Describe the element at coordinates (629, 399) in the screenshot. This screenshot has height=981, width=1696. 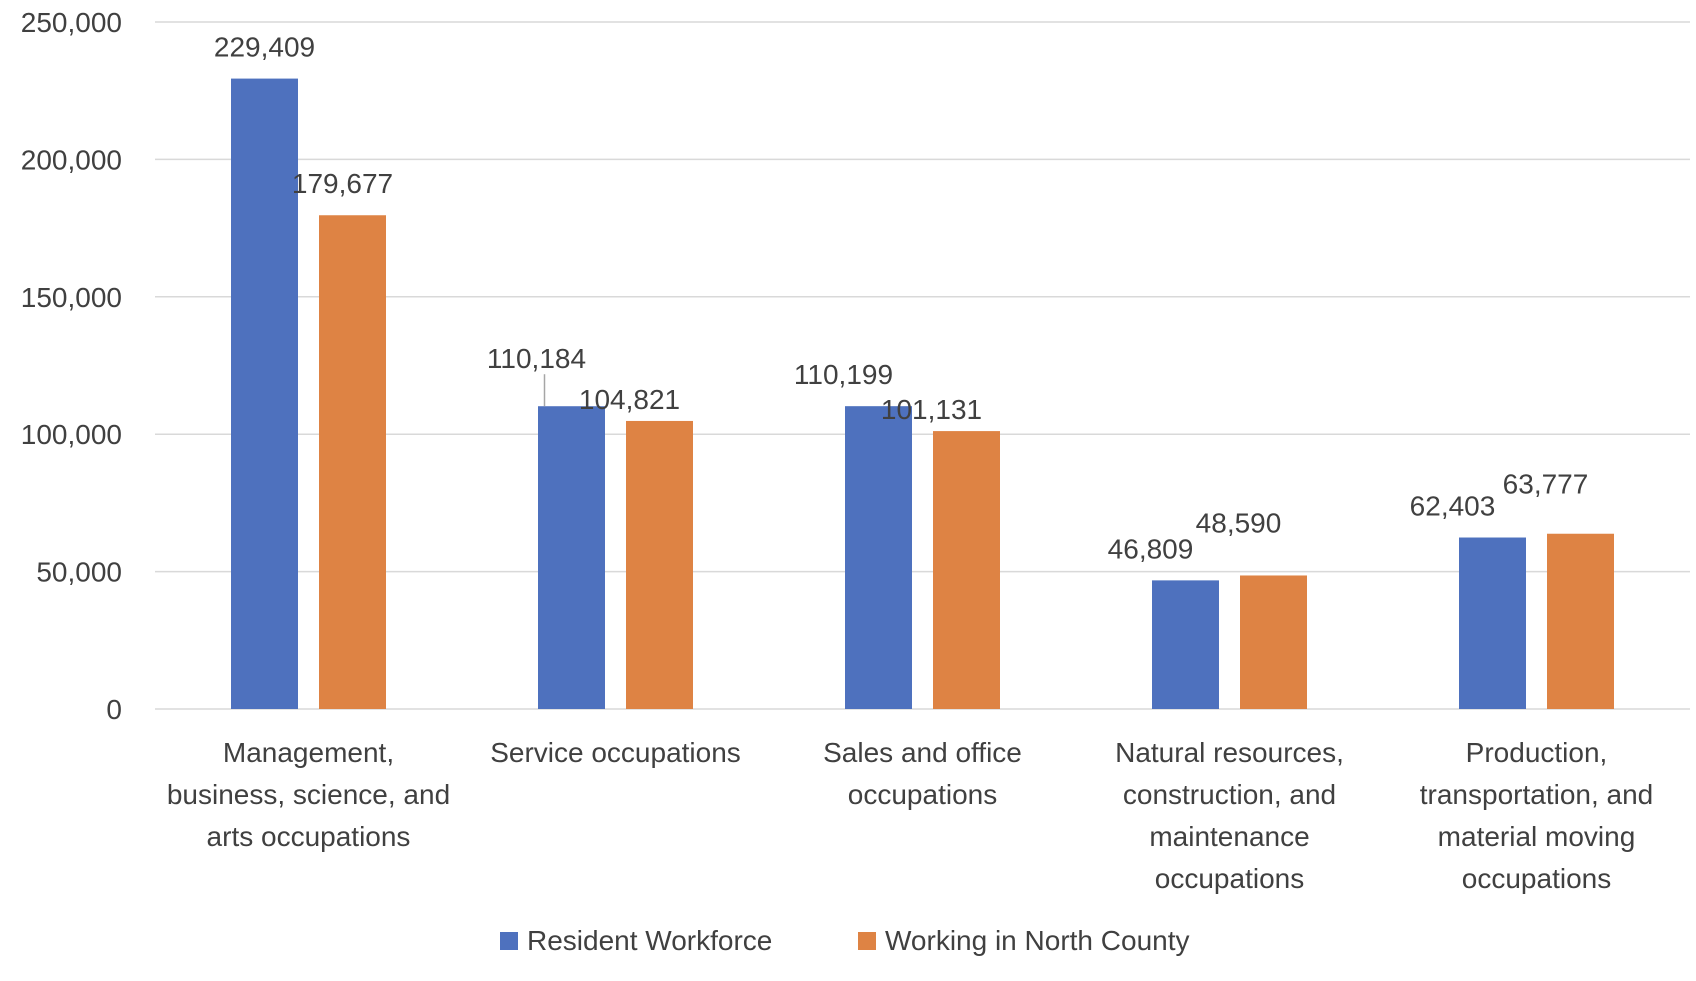
I see `data-label: 104,821` at that location.